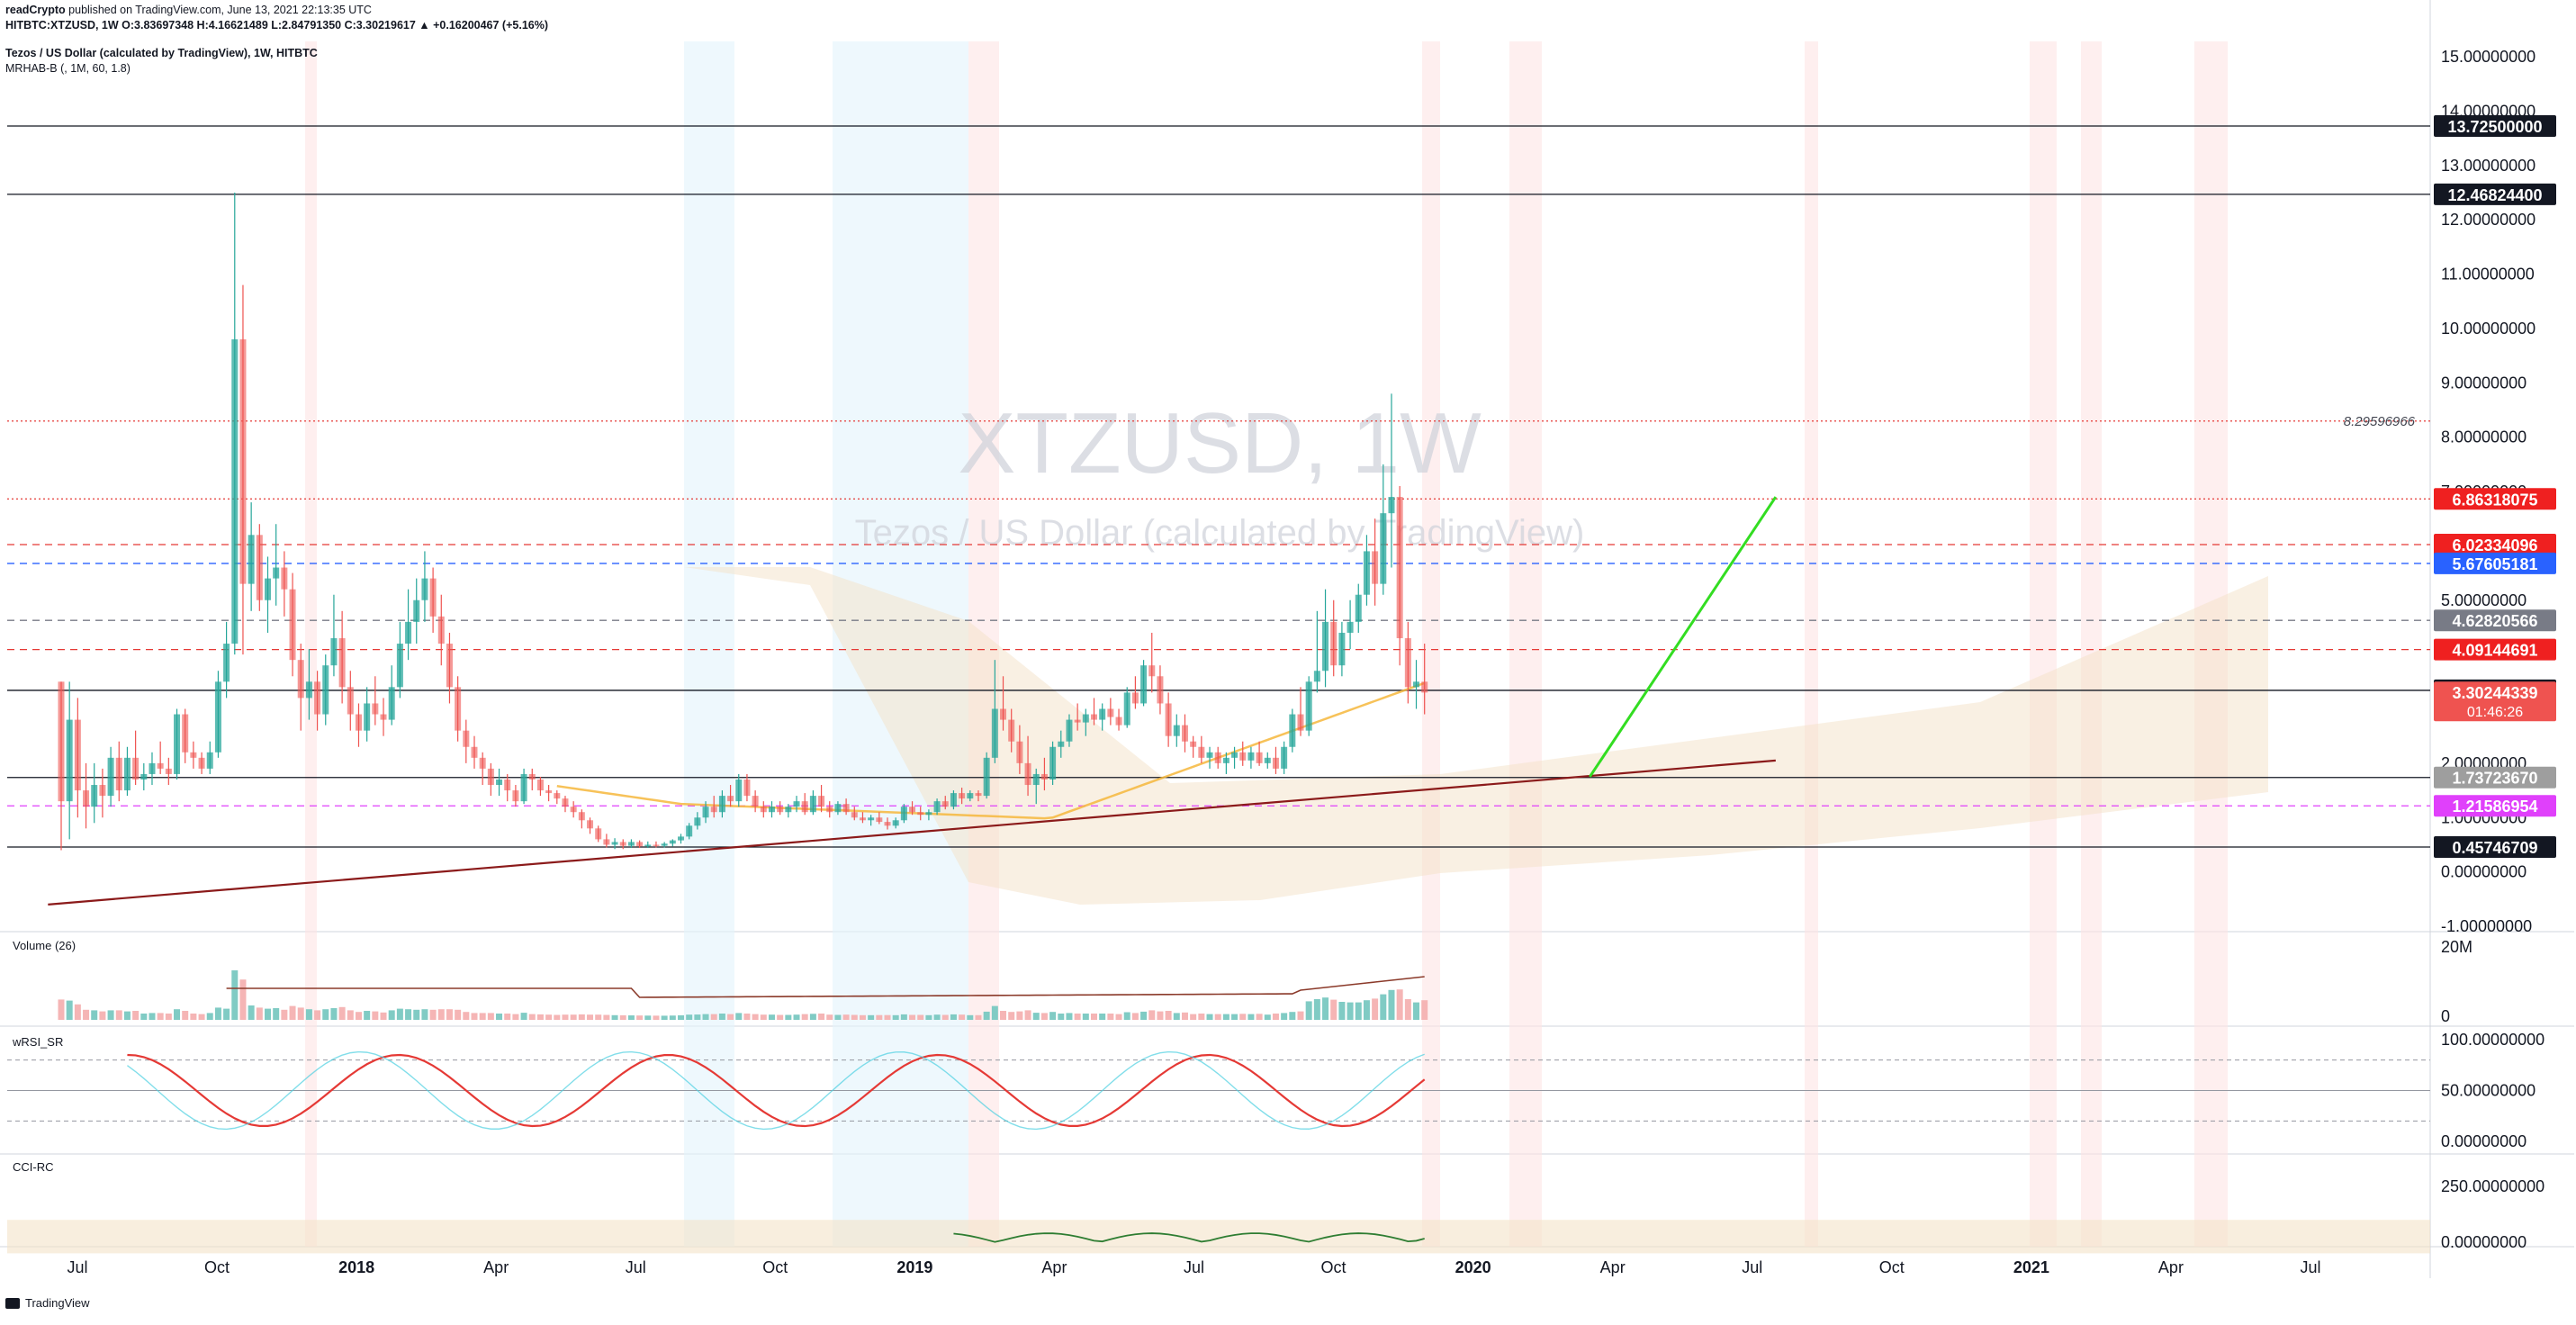  I want to click on publisher-name: readCrypto, so click(35, 10).